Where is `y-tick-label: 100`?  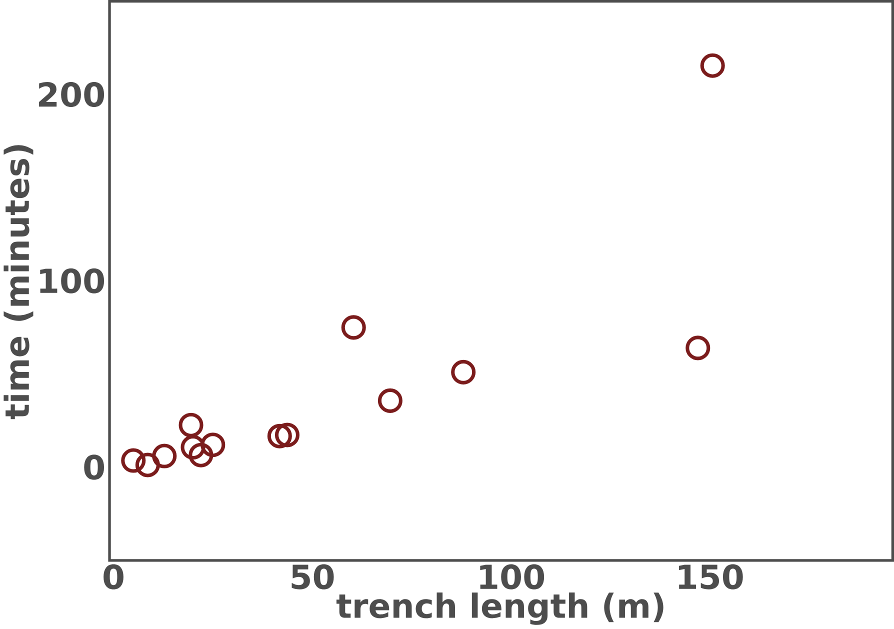
y-tick-label: 100 is located at coordinates (72, 281).